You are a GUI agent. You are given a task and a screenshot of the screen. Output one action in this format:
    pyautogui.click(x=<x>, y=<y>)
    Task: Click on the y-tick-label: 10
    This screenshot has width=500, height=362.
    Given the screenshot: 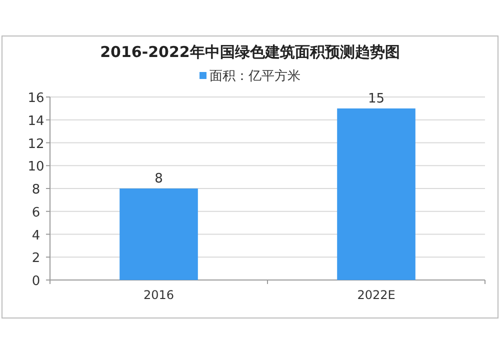 What is the action you would take?
    pyautogui.click(x=36, y=167)
    